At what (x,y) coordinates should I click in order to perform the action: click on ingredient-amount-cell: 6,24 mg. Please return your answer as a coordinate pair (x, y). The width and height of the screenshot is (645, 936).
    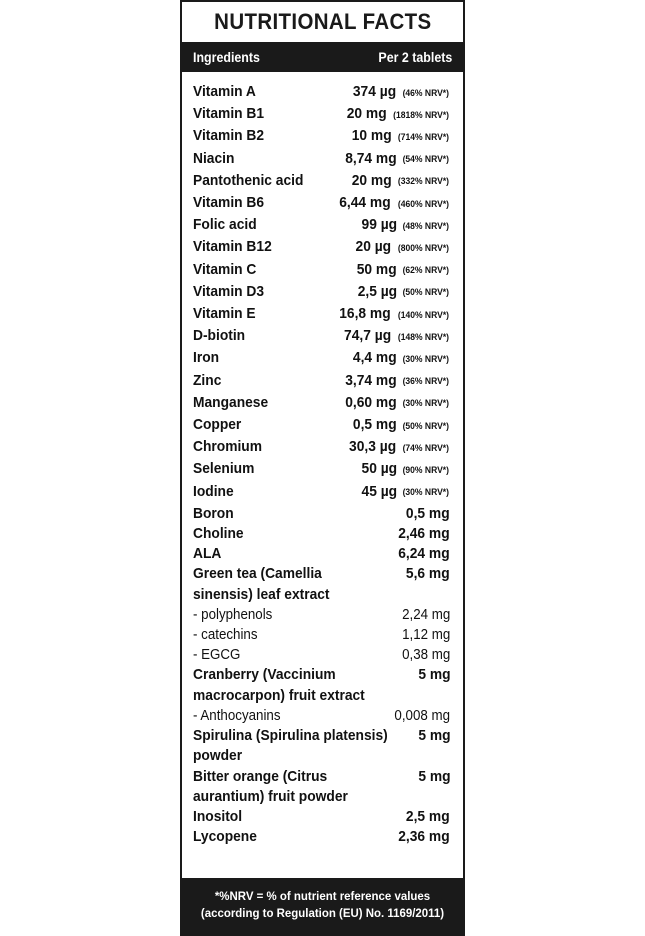
    Looking at the image, I should click on (424, 554).